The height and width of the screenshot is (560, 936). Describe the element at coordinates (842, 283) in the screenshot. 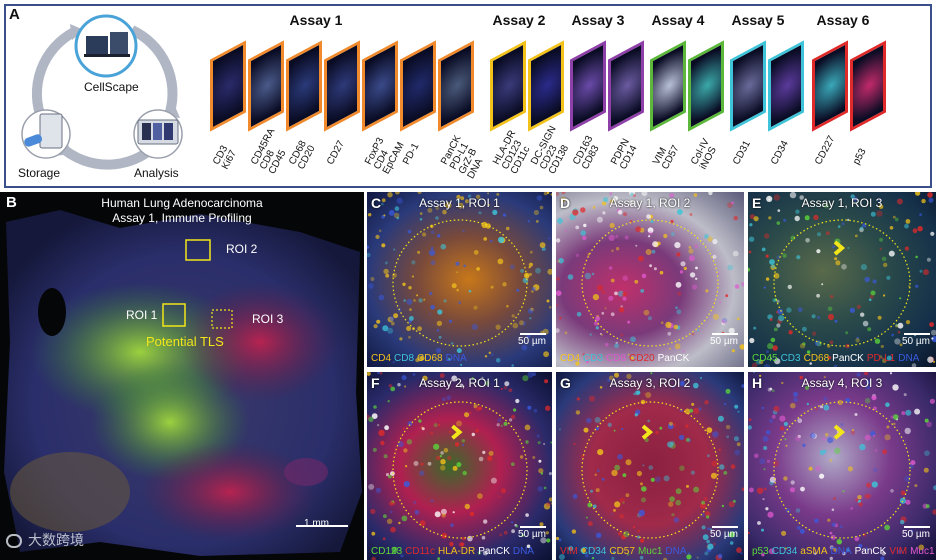

I see `panel-e-region-outline` at that location.